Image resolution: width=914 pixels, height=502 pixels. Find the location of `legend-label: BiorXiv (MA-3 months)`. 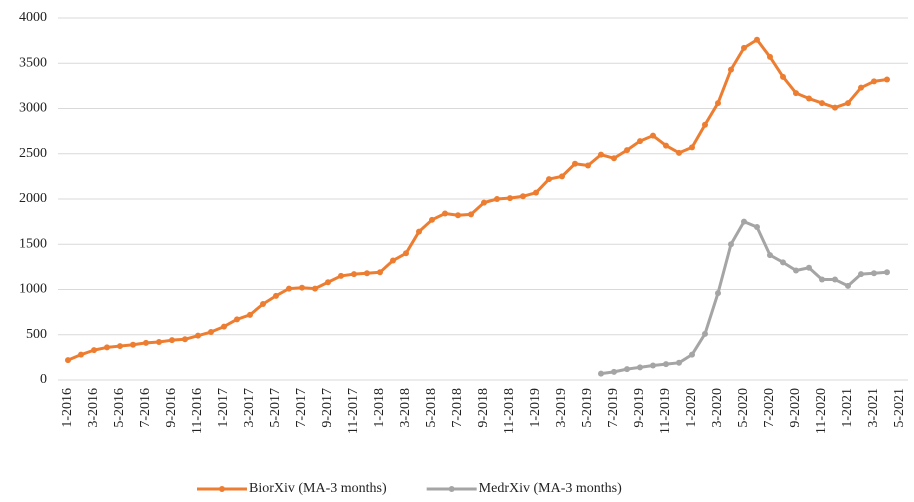

legend-label: BiorXiv (MA-3 months) is located at coordinates (318, 488).